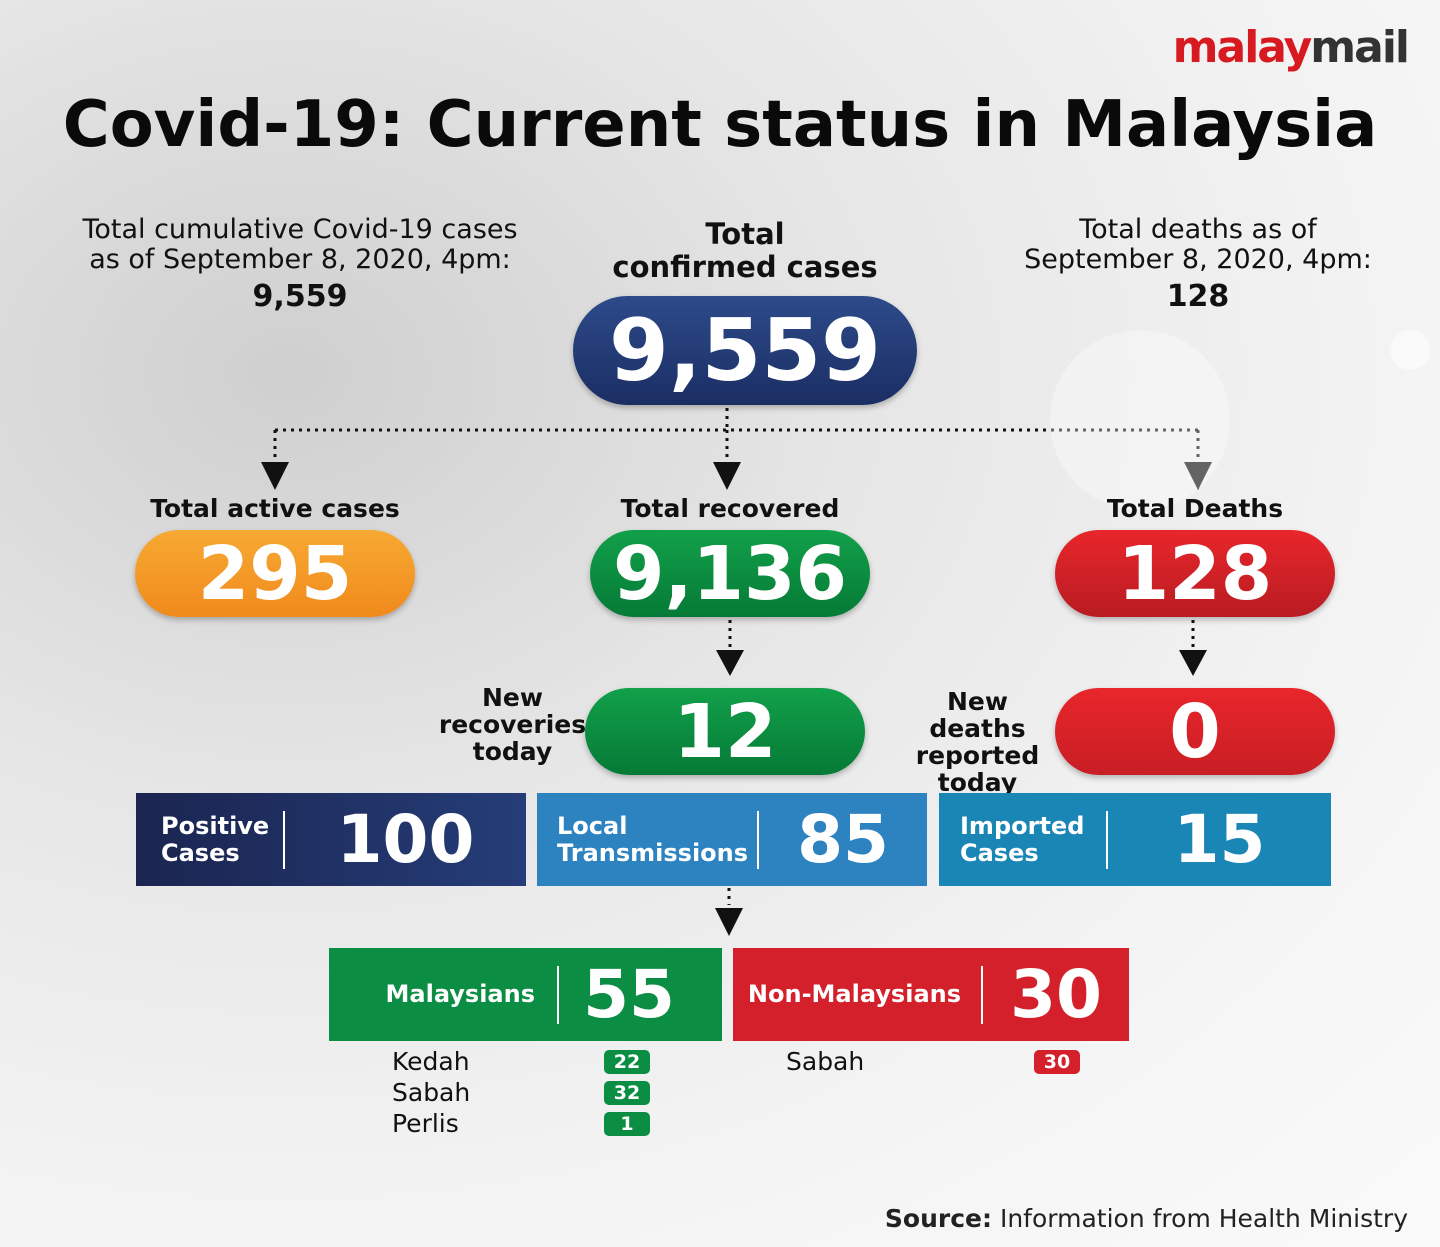 This screenshot has width=1440, height=1247. What do you see at coordinates (275, 573) in the screenshot?
I see `active-value: 295` at bounding box center [275, 573].